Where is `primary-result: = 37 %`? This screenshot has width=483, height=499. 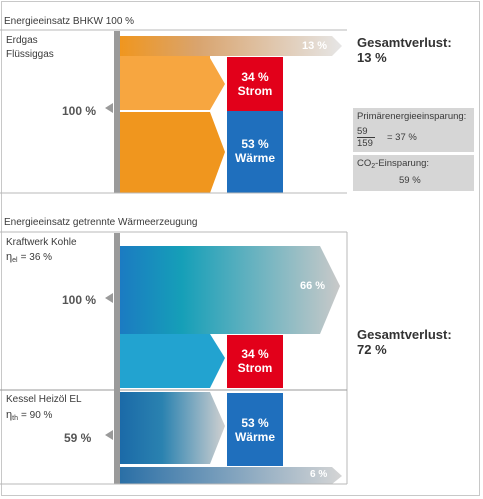 primary-result: = 37 % is located at coordinates (402, 137).